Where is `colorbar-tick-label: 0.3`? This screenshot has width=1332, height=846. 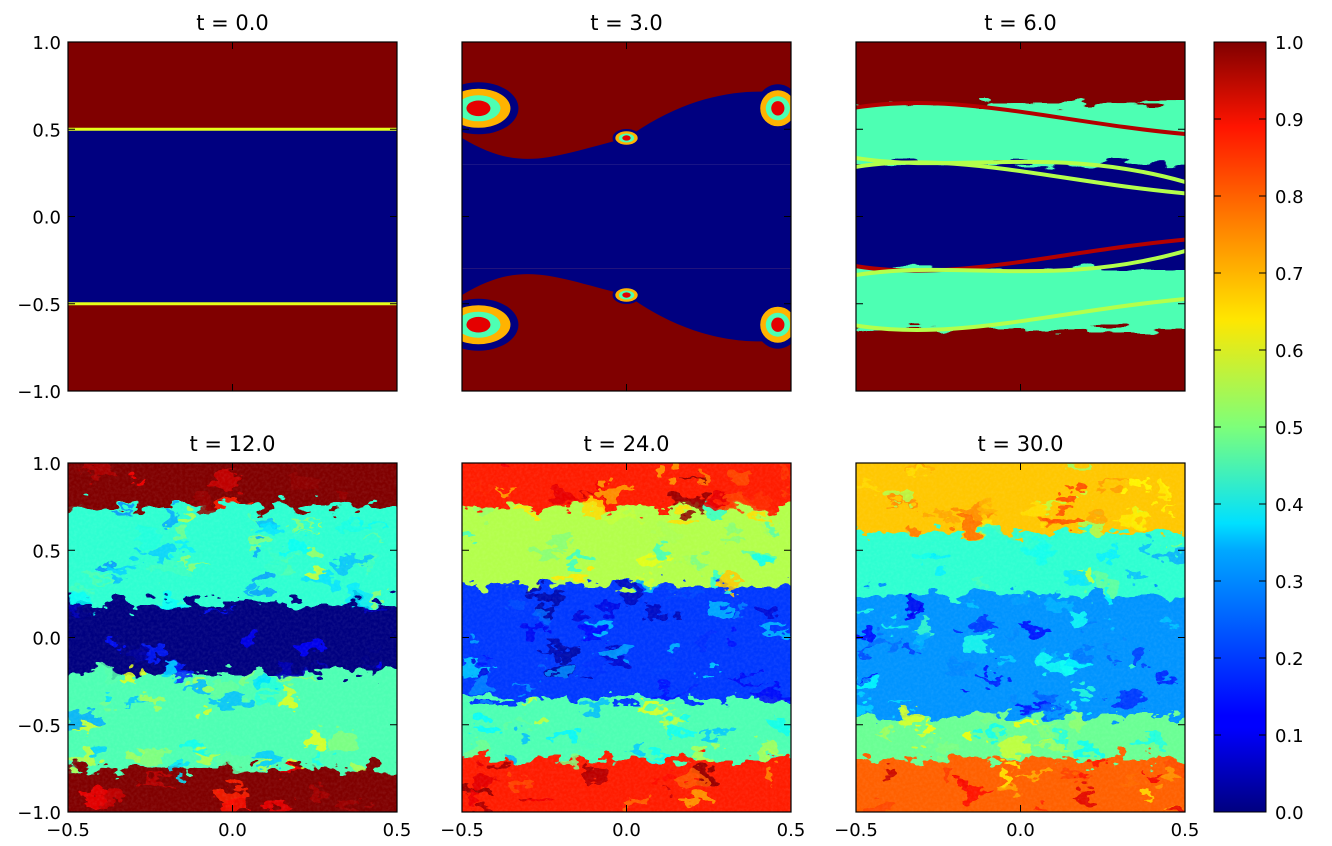 colorbar-tick-label: 0.3 is located at coordinates (1289, 582).